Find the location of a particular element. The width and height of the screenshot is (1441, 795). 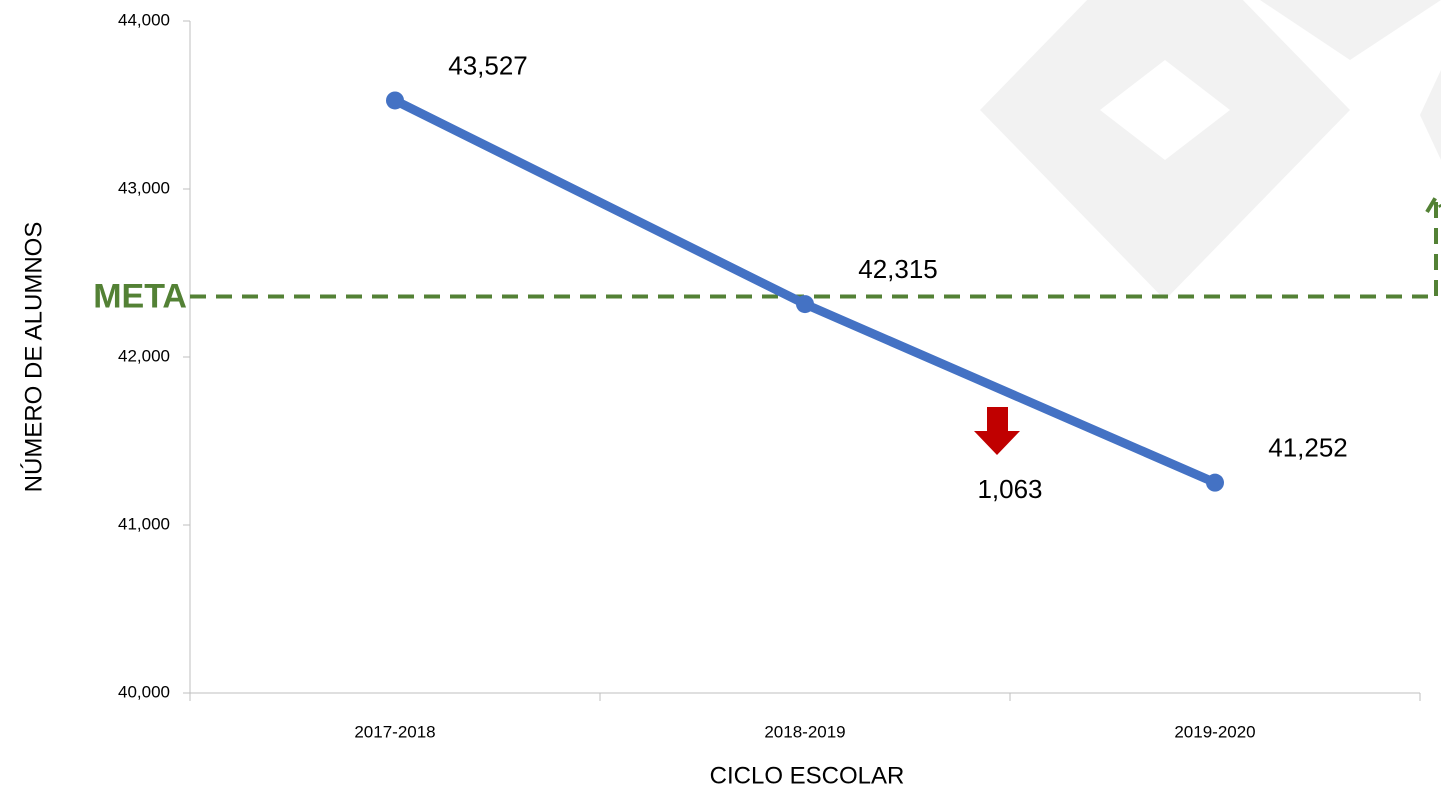

x-tick-label: 2018-2019 is located at coordinates (804, 731).